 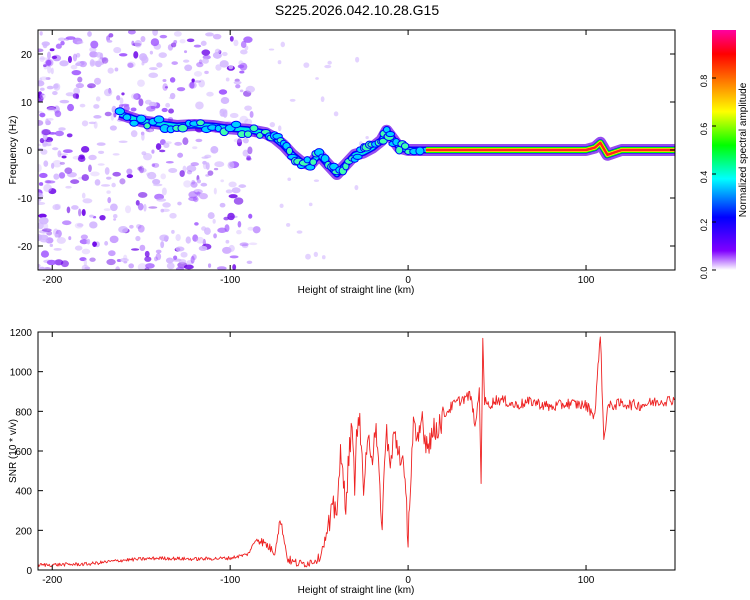 What do you see at coordinates (586, 280) in the screenshot?
I see `spectrogram-x-tick-label: 100` at bounding box center [586, 280].